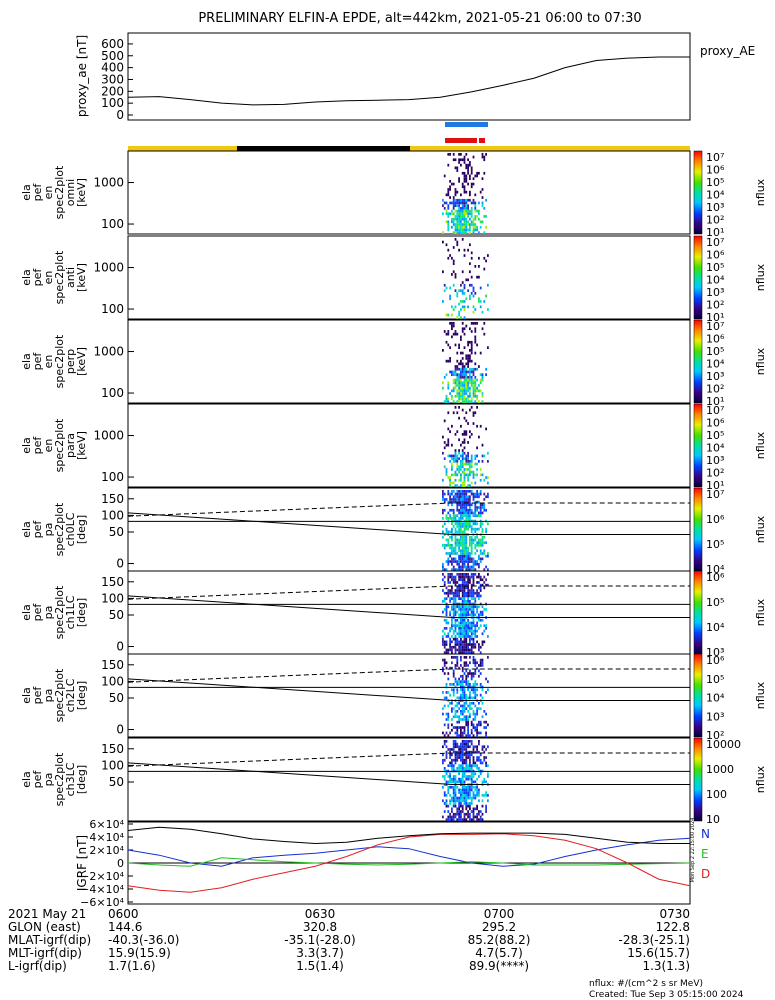 This screenshot has width=775, height=1000. What do you see at coordinates (723, 744) in the screenshot?
I see `colorbar-tick-label: 10000` at bounding box center [723, 744].